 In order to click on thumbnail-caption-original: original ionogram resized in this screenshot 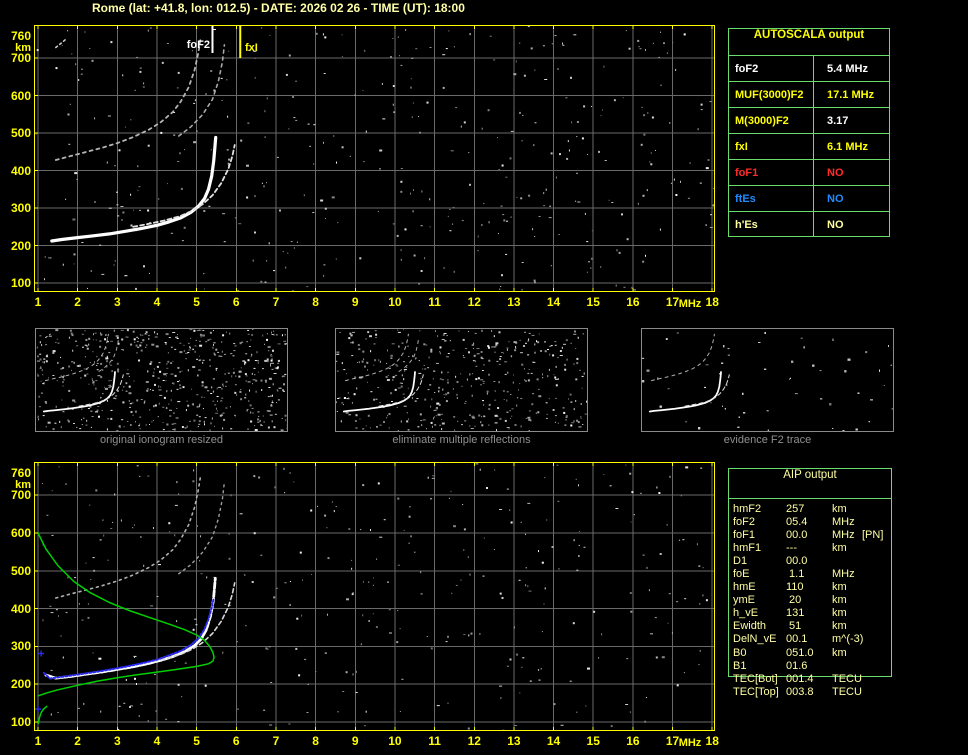, I will do `click(161, 440)`.